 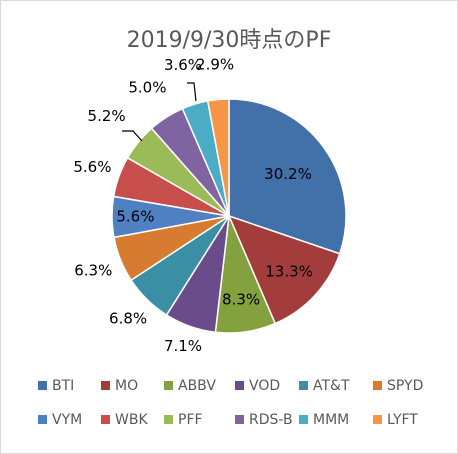 What do you see at coordinates (42, 419) in the screenshot?
I see `legend-swatch-vym` at bounding box center [42, 419].